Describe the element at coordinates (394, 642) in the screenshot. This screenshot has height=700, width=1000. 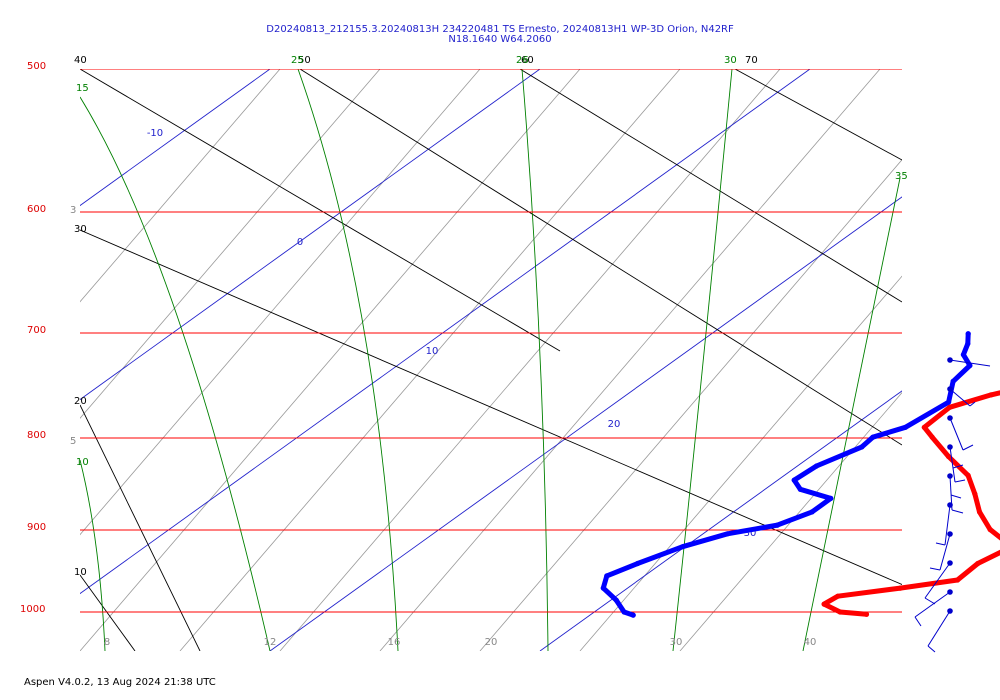
I see `x-tick-label: 16` at that location.